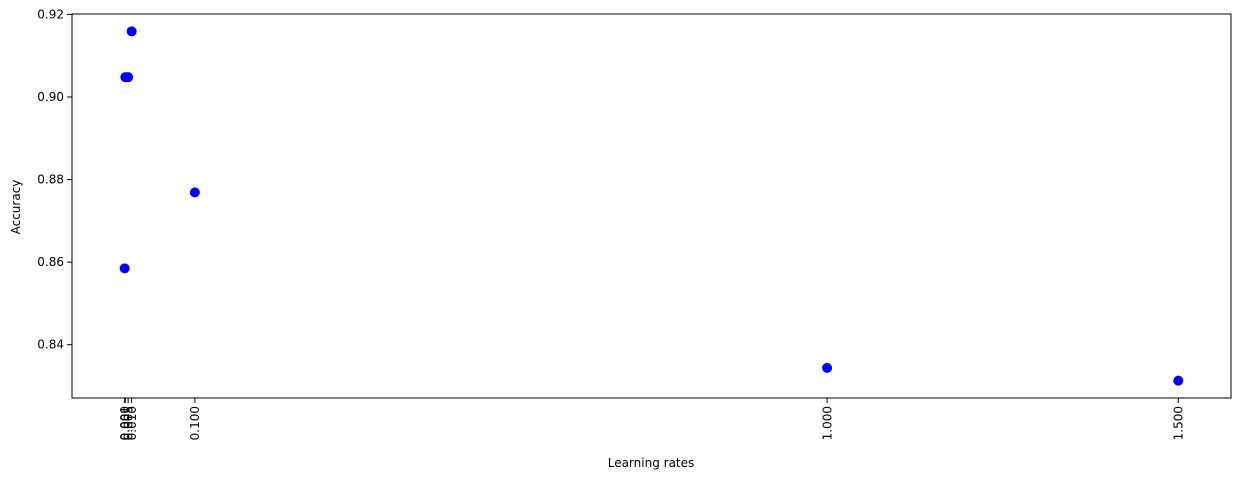 The height and width of the screenshot is (478, 1242). Describe the element at coordinates (50, 14) in the screenshot. I see `y-tick-label: 0.92` at that location.